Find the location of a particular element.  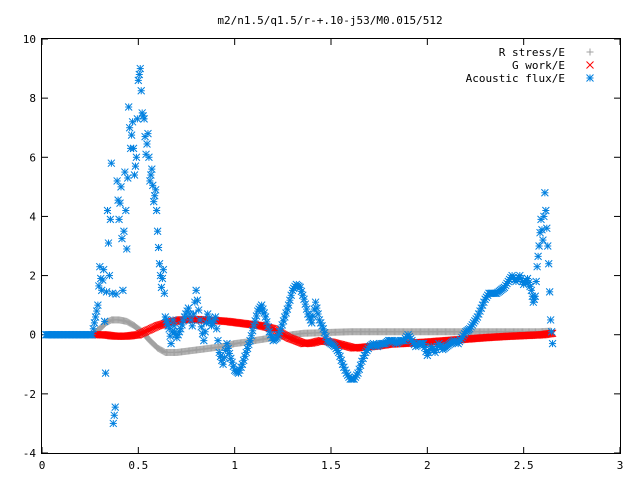

y-tick-label: 10 is located at coordinates (29, 39).